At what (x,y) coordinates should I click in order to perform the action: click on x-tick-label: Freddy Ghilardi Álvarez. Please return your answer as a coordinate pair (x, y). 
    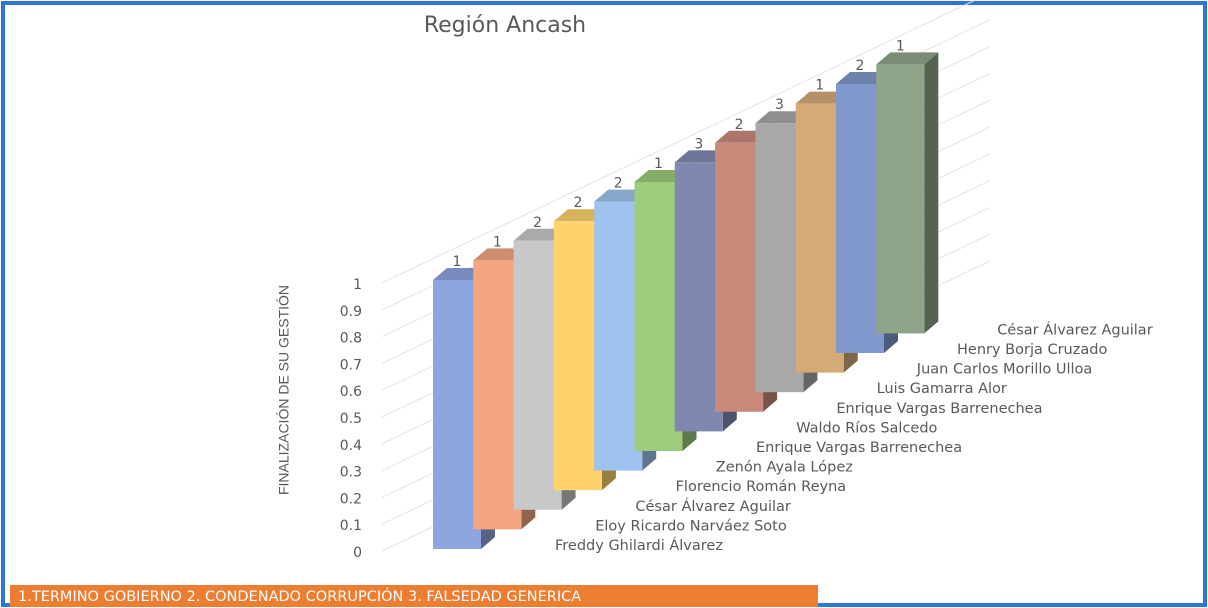
    Looking at the image, I should click on (639, 545).